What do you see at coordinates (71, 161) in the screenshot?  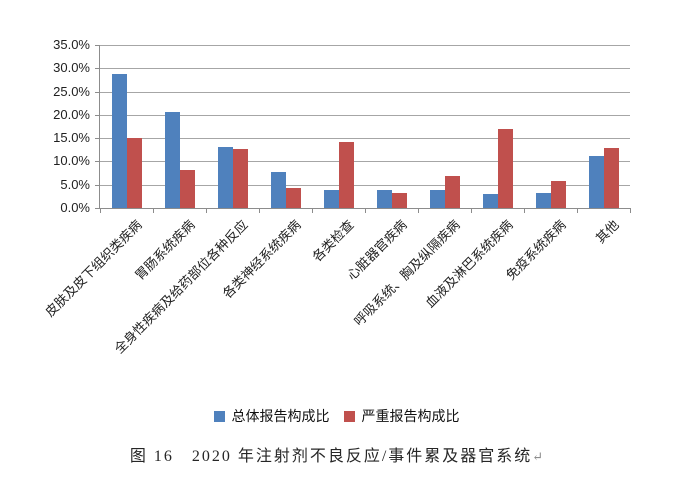 I see `ytick-label: 10.0%` at bounding box center [71, 161].